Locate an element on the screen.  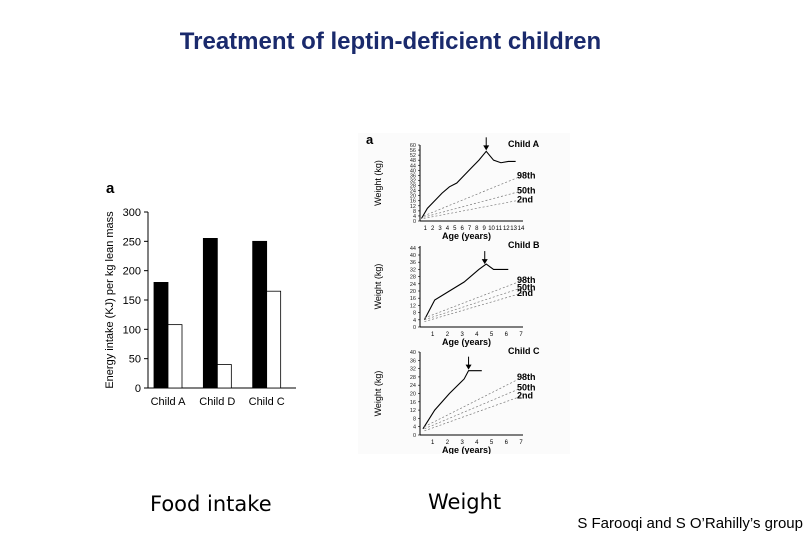
growth-x-tick-label: 8 is located at coordinates (477, 229).